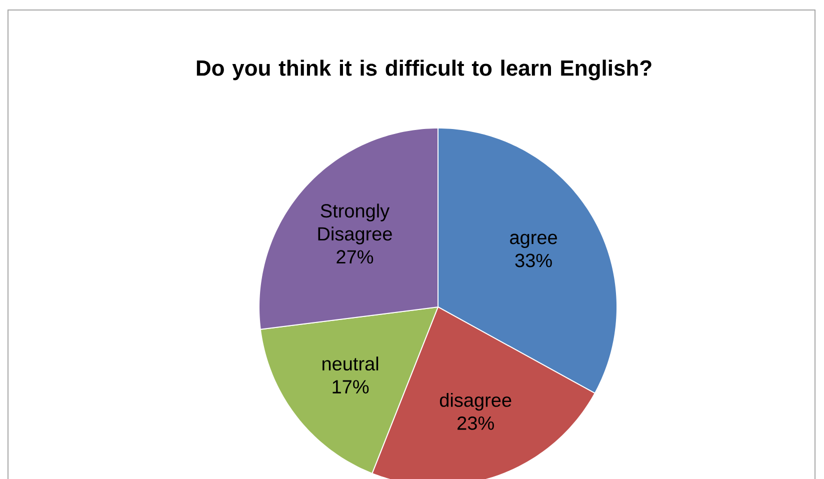 This screenshot has width=824, height=479. What do you see at coordinates (355, 257) in the screenshot?
I see `data-label: 27%` at bounding box center [355, 257].